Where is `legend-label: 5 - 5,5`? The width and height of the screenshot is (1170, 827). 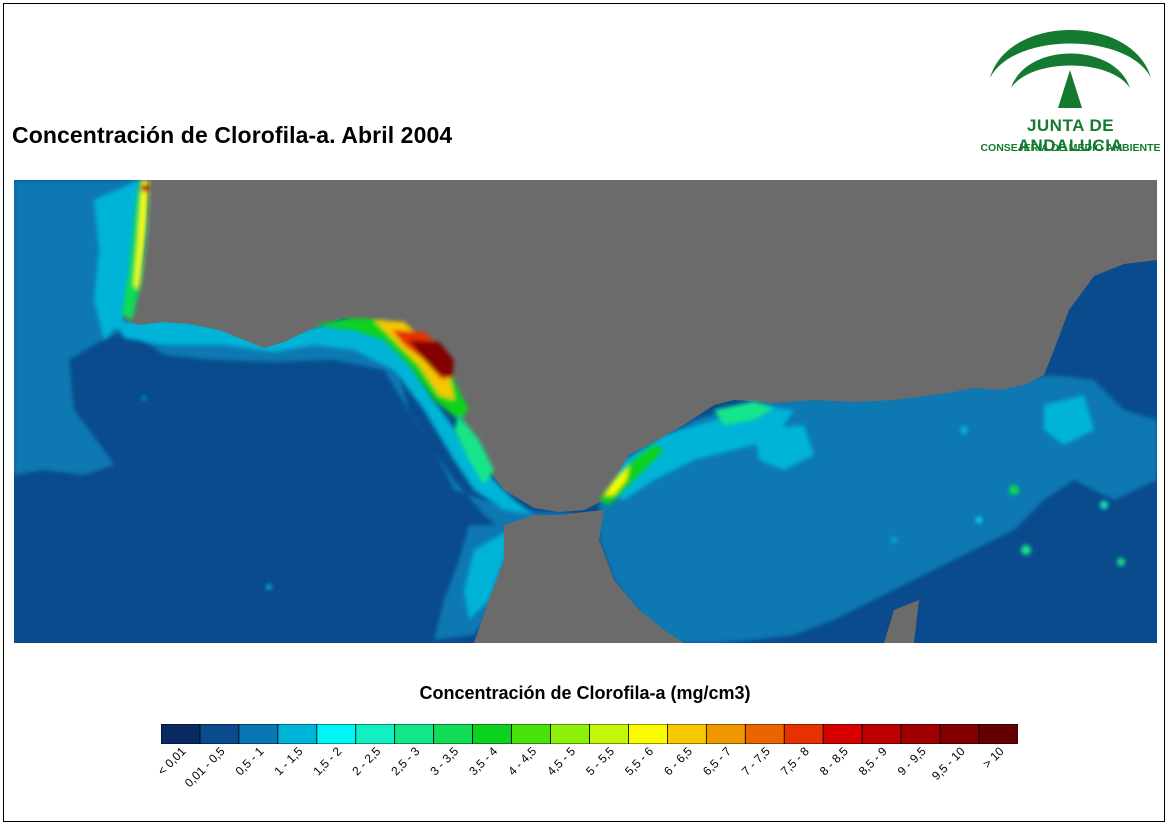
legend-label: 5 - 5,5 is located at coordinates (600, 761).